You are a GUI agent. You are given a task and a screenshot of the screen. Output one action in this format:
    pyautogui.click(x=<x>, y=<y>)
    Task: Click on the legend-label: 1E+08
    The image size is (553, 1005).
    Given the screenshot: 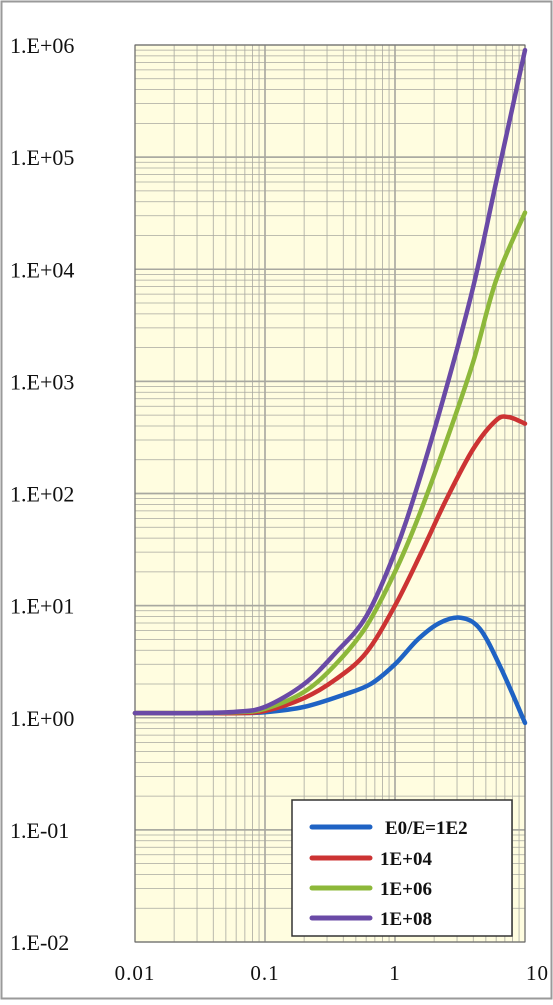 What is the action you would take?
    pyautogui.click(x=406, y=919)
    